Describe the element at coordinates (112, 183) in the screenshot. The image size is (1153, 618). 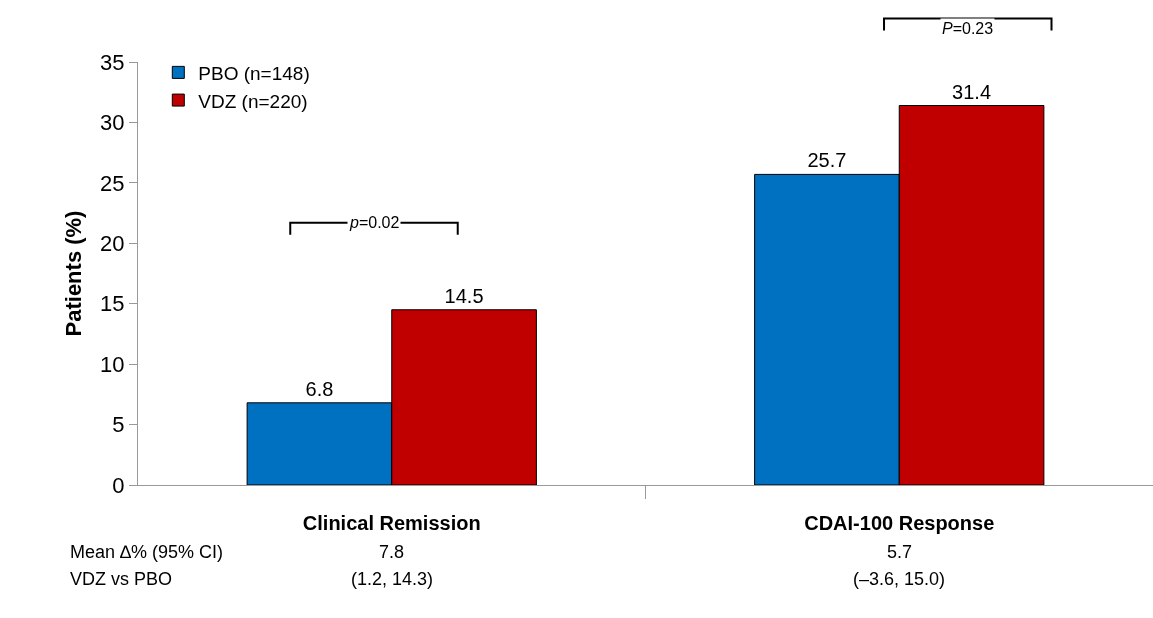
I see `y-tick-label: 25` at that location.